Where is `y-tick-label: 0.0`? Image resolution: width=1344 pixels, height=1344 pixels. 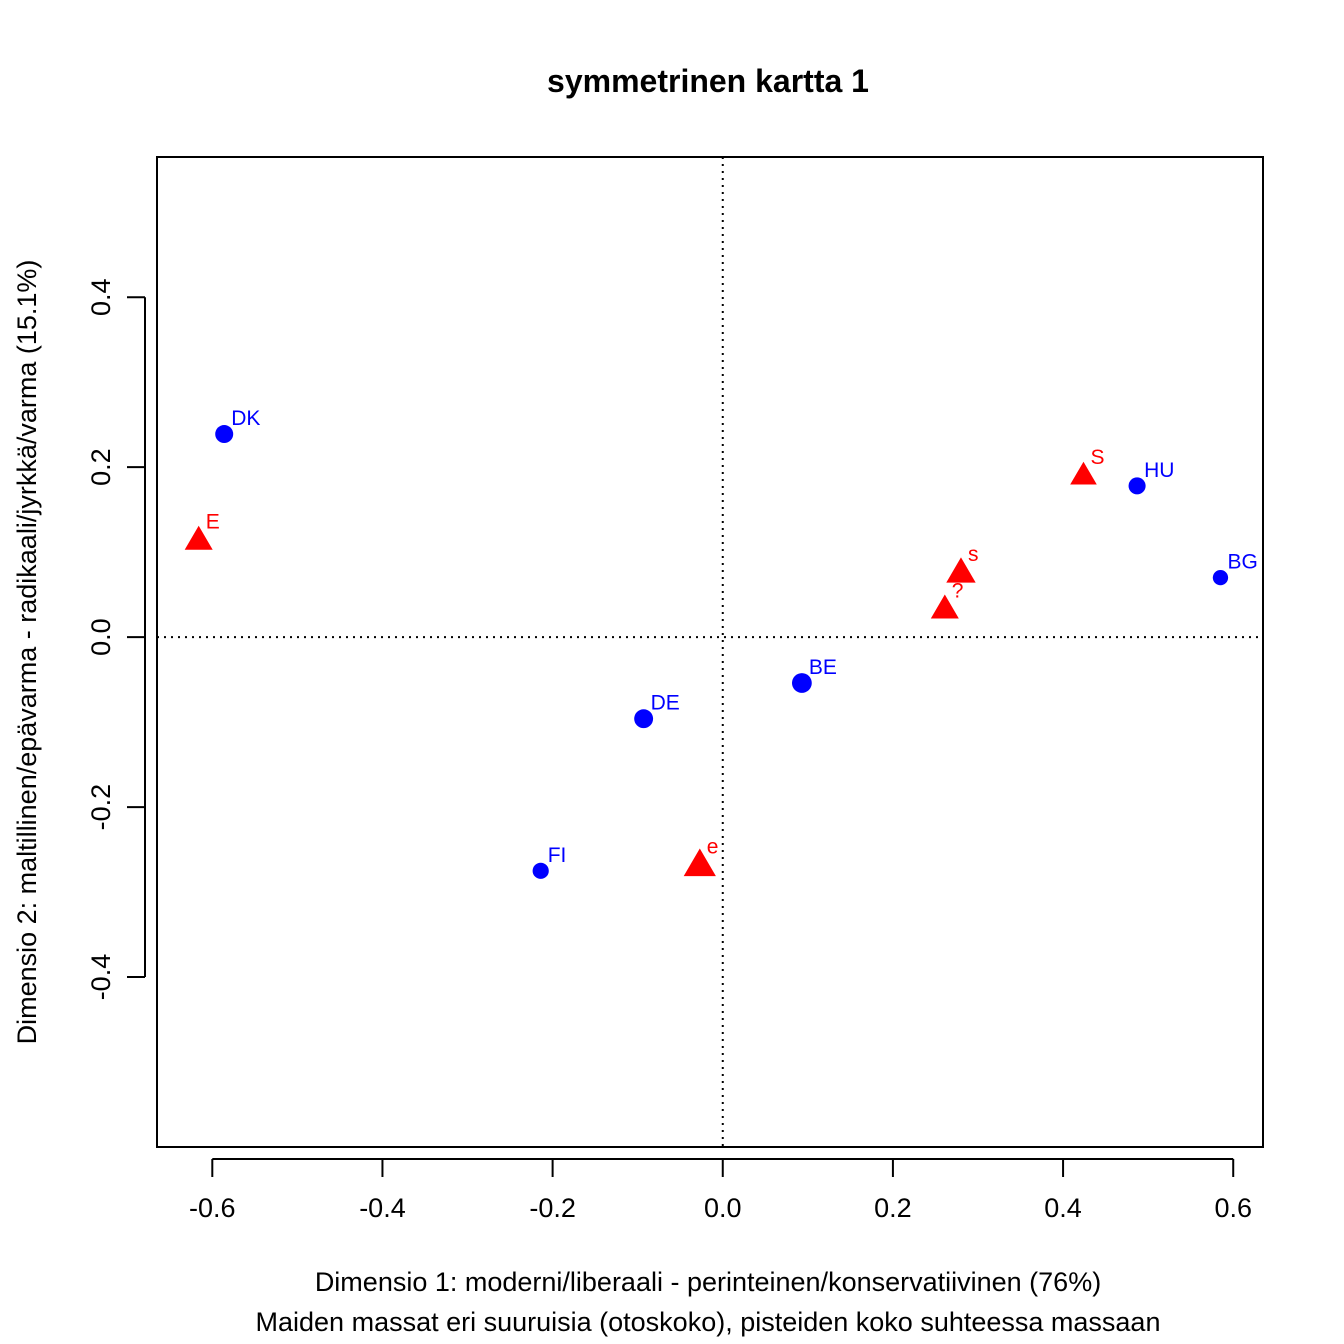
y-tick-label: 0.0 is located at coordinates (101, 637).